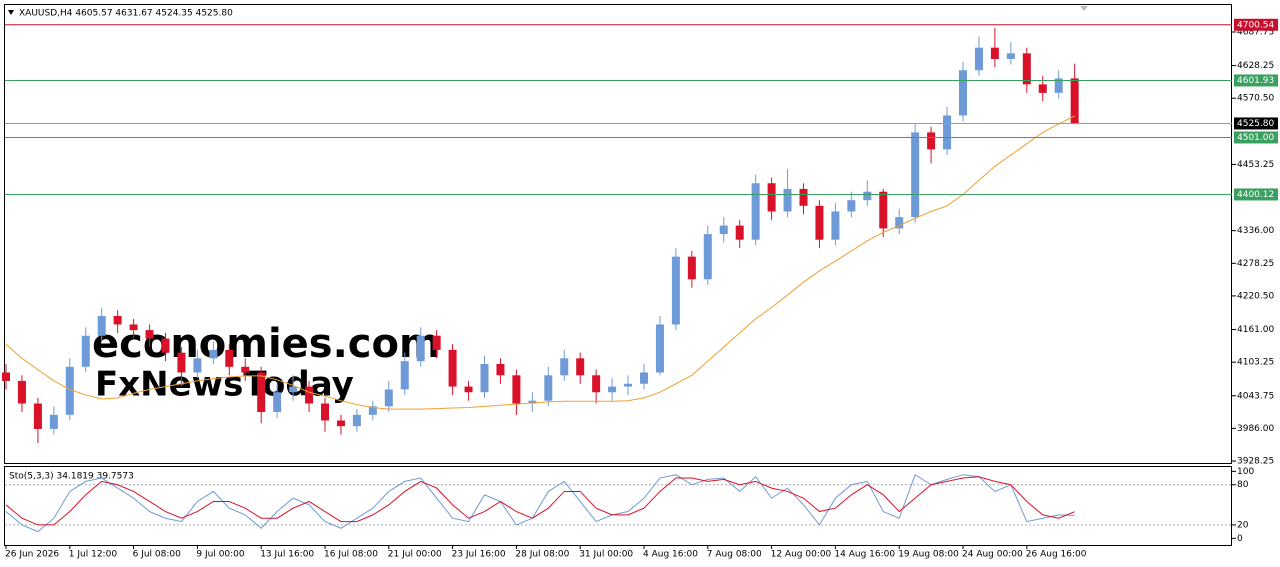 The width and height of the screenshot is (1280, 567). I want to click on indicator-tick-label: 0, so click(1240, 539).